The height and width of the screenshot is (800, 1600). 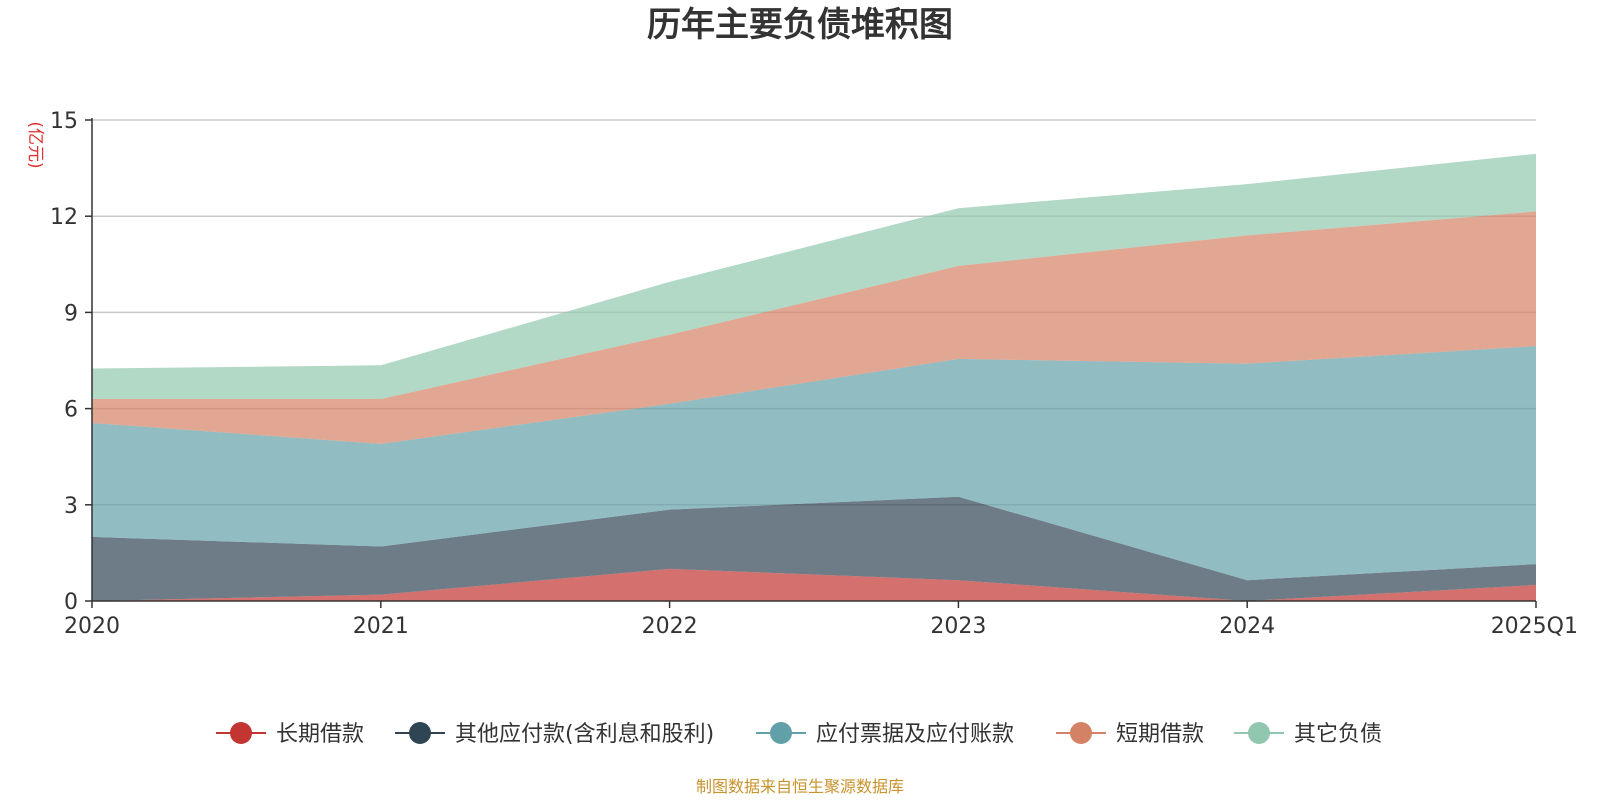 What do you see at coordinates (800, 786) in the screenshot?
I see `data-source-note: 制图数据来自恒生聚源数据库` at bounding box center [800, 786].